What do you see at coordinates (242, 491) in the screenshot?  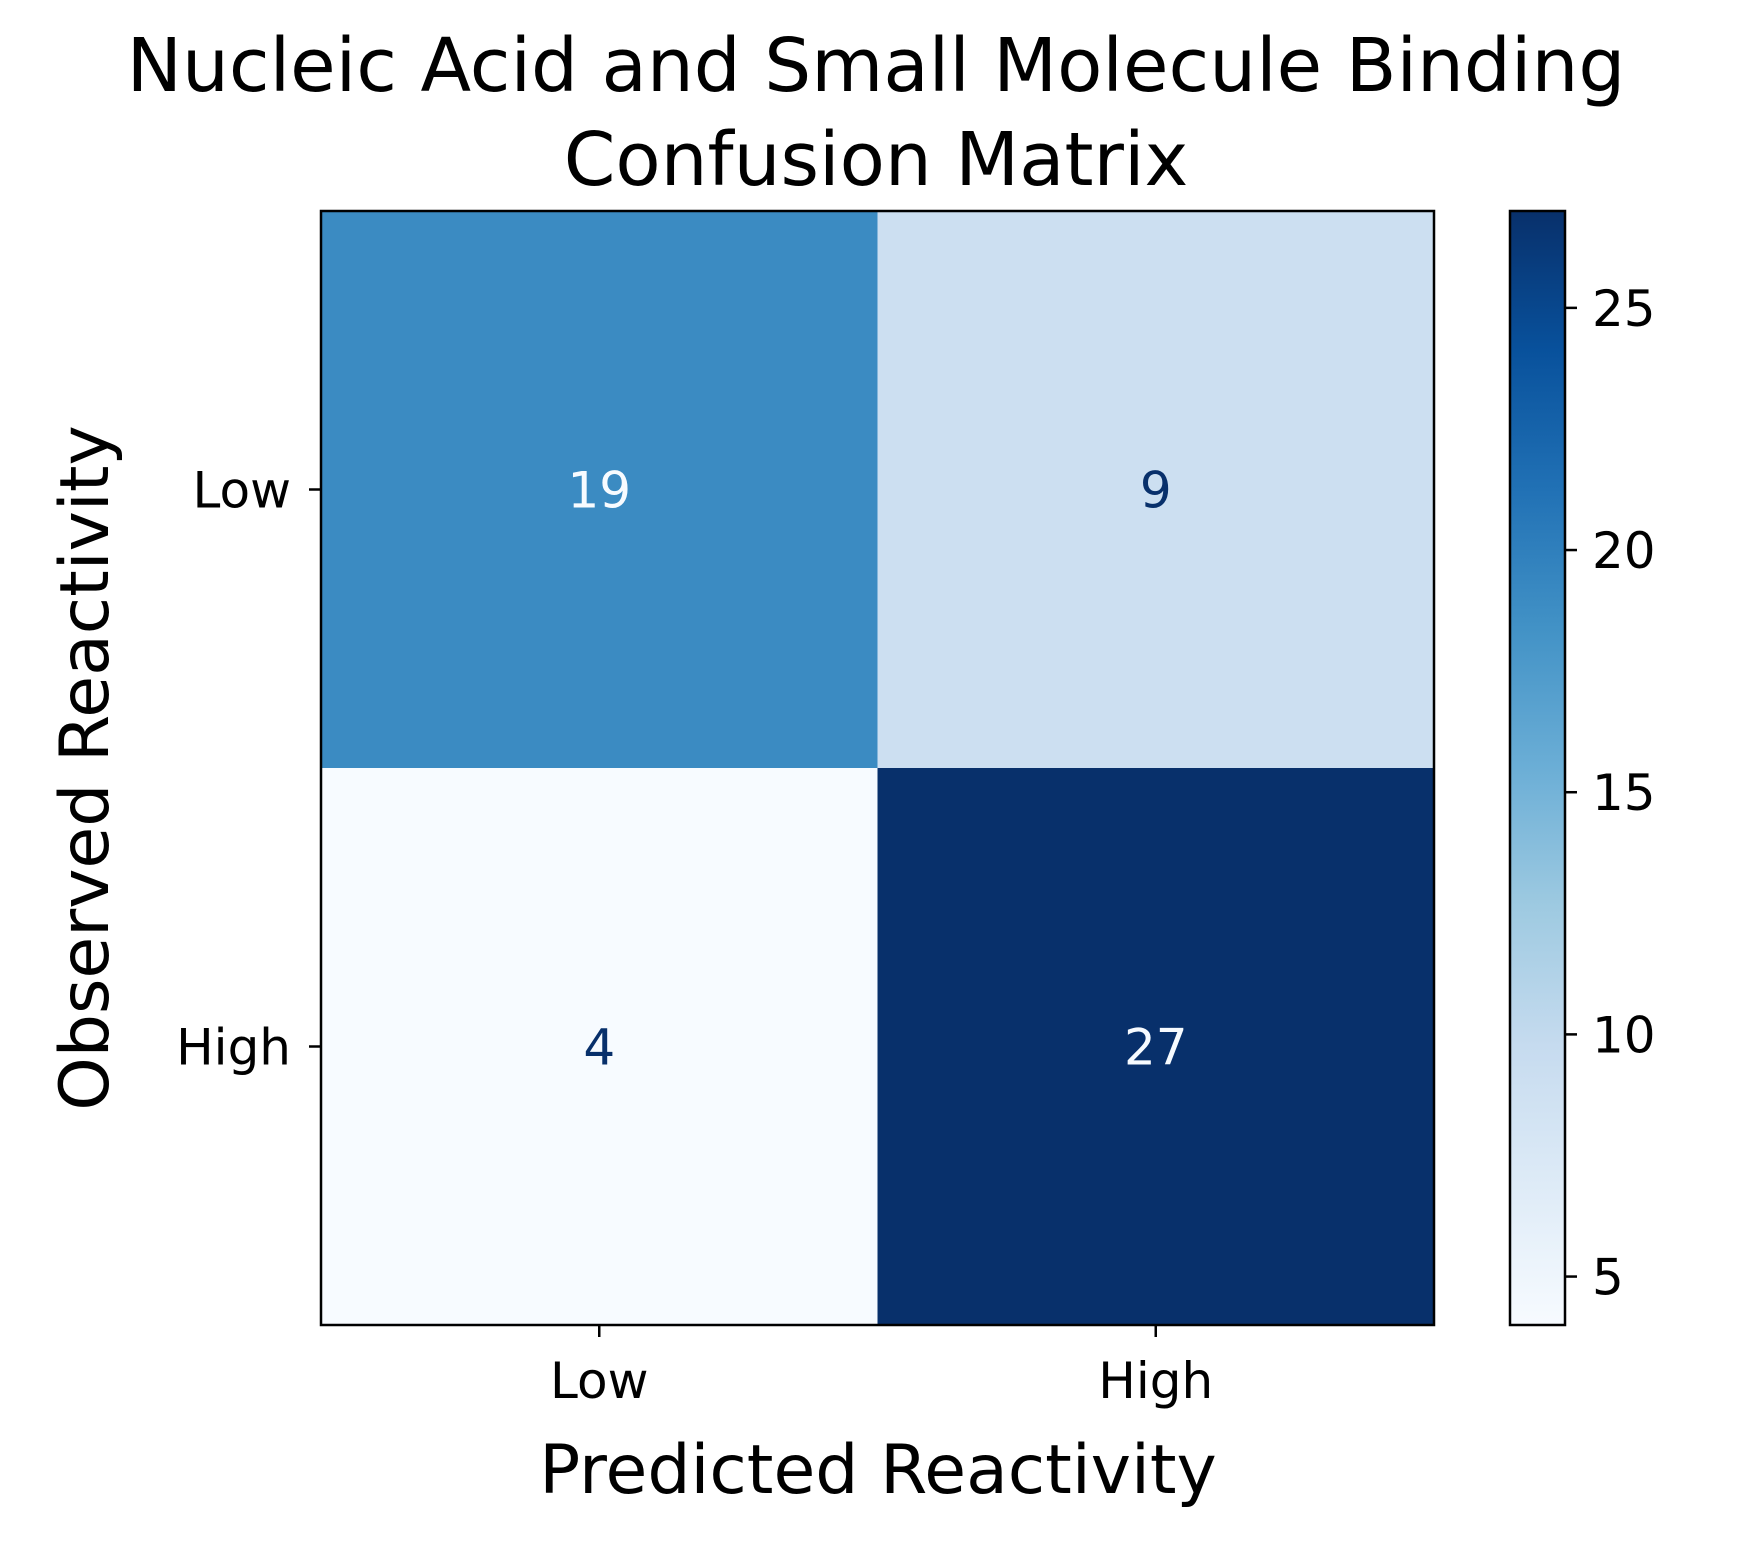 I see `y-tick-label: Low` at bounding box center [242, 491].